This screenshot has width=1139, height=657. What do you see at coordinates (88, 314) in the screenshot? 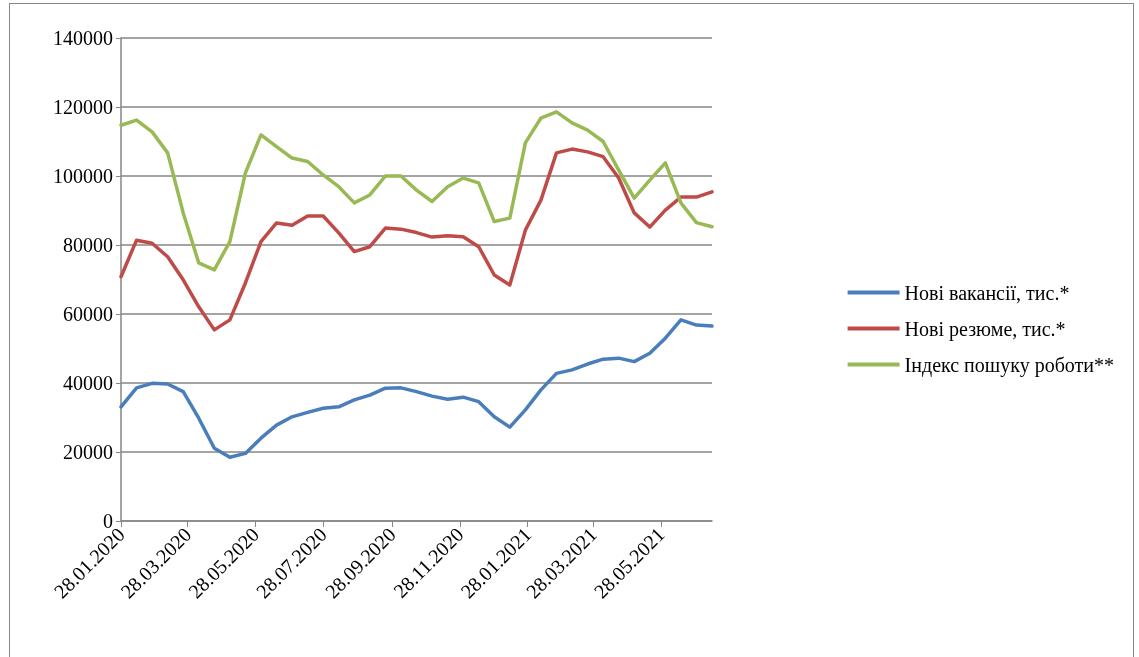
I see `y-tick-label: 60000` at bounding box center [88, 314].